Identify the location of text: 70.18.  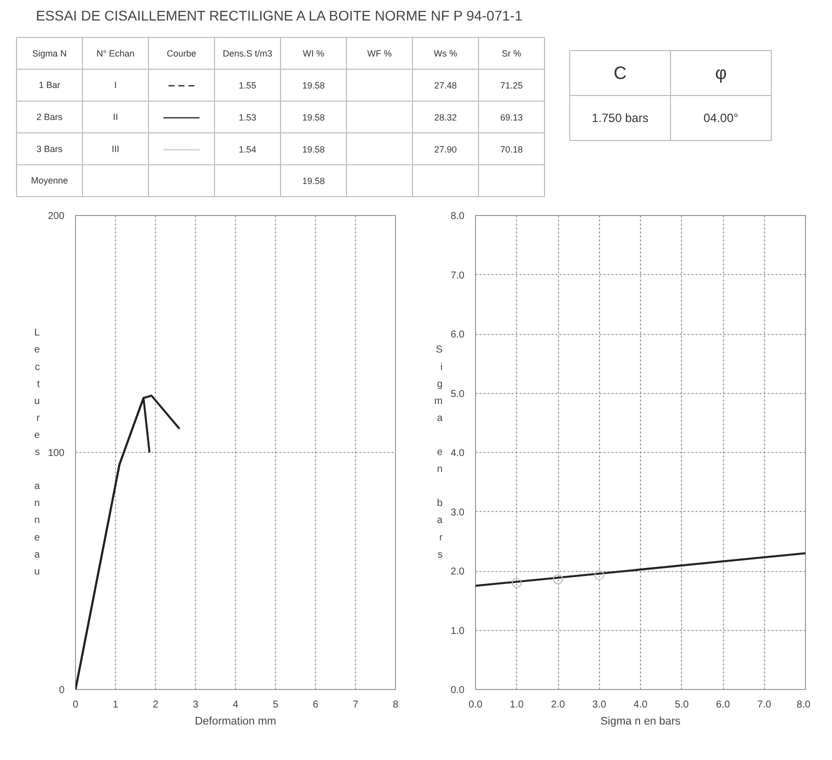
(511, 149).